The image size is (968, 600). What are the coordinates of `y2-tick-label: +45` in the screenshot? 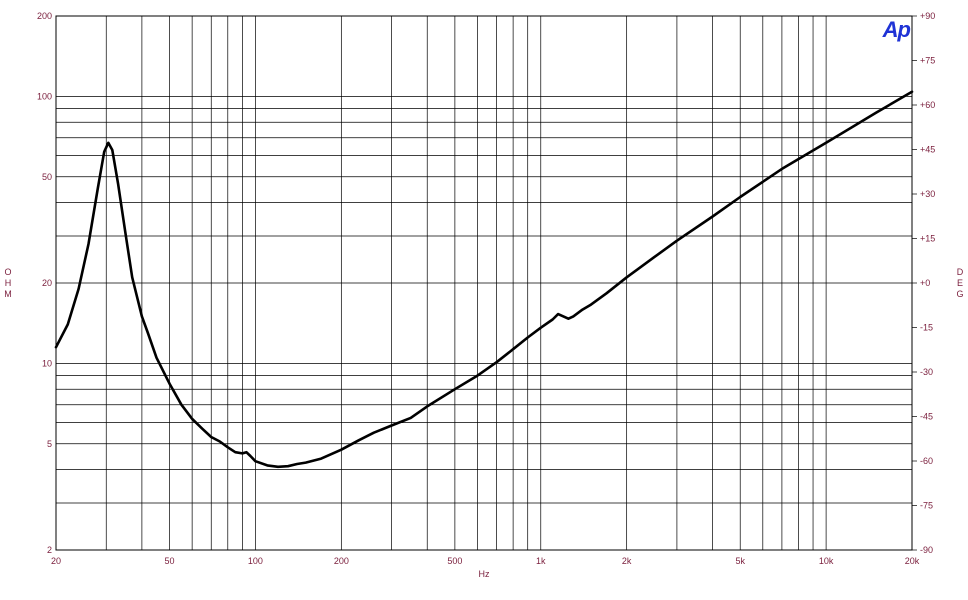 It's located at (927, 150).